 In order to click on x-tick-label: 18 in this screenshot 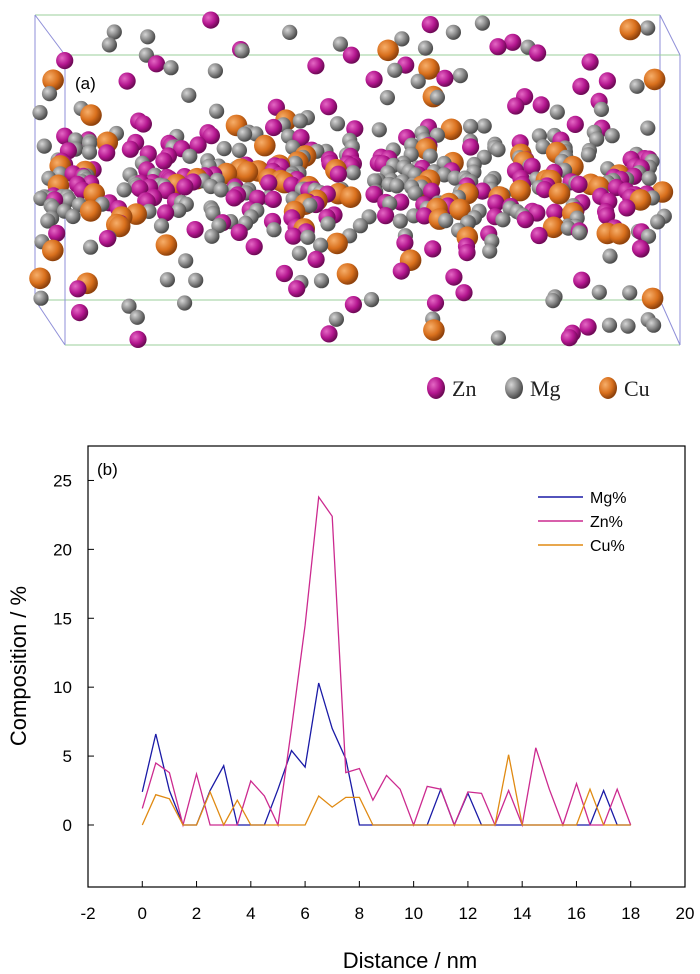, I will do `click(630, 913)`.